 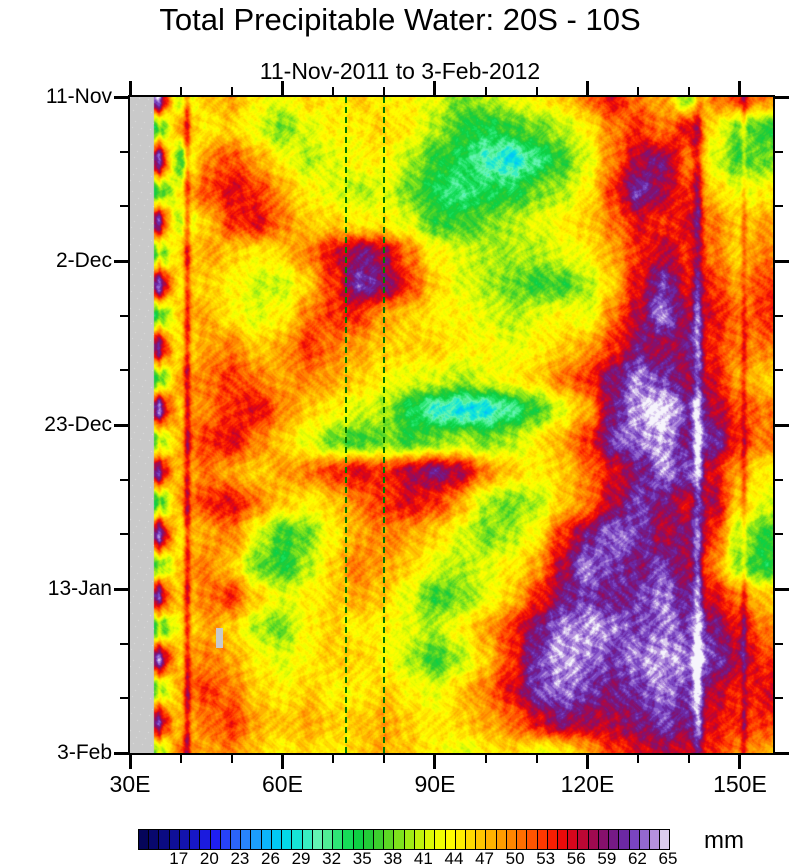 What do you see at coordinates (83, 260) in the screenshot?
I see `y-axis-tick-label: 2-Dec` at bounding box center [83, 260].